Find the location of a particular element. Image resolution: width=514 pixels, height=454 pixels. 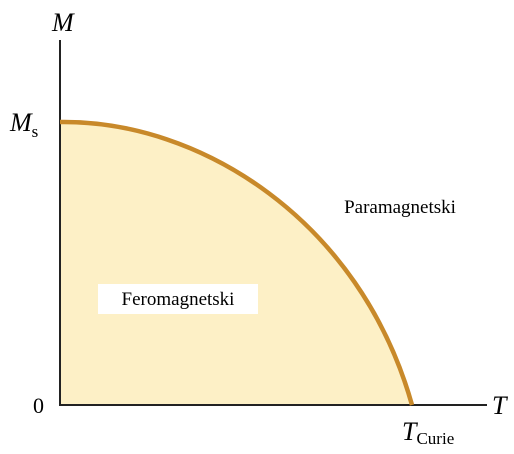

origin-label: 0 is located at coordinates (38, 405).